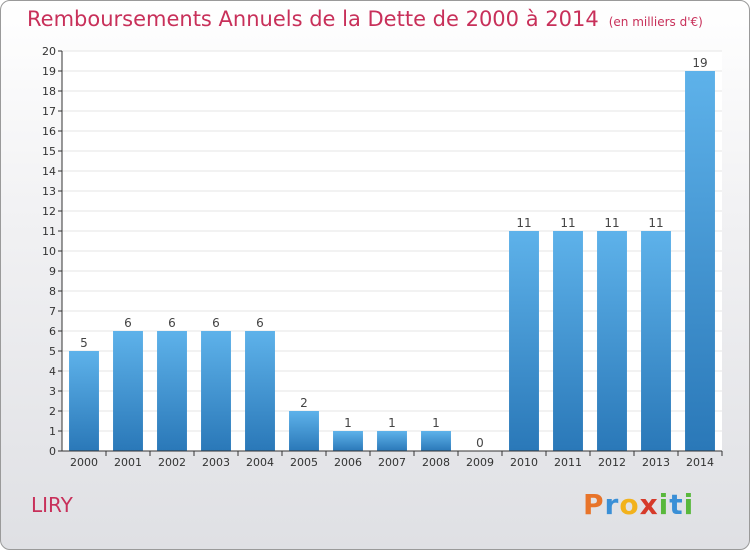 The width and height of the screenshot is (750, 550). I want to click on y-tick-label: 18, so click(49, 91).